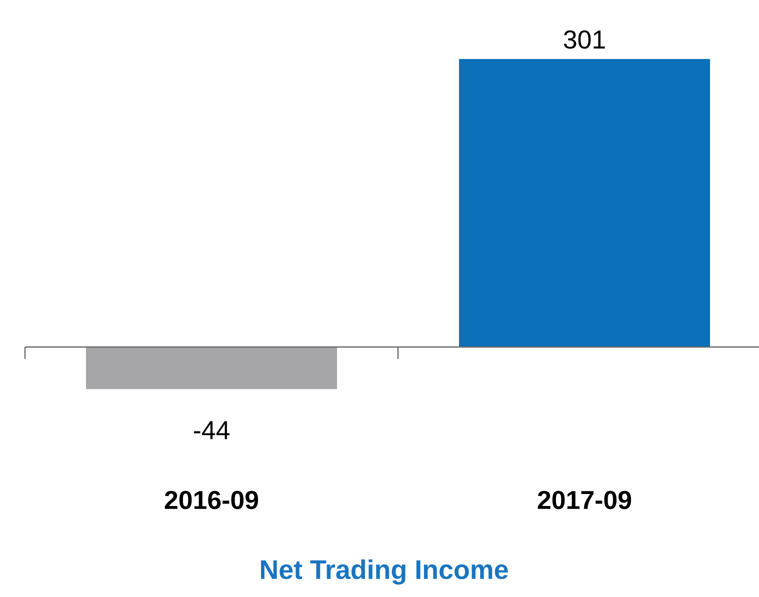 Image resolution: width=759 pixels, height=597 pixels. I want to click on x-tick-label: 2016-09, so click(211, 500).